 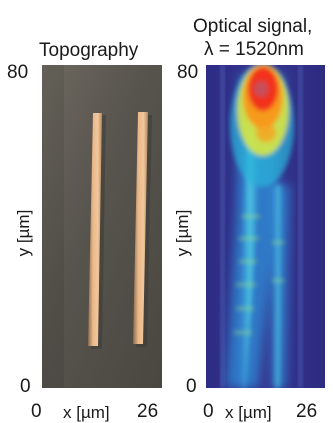 What do you see at coordinates (253, 26) in the screenshot?
I see `optical-title-line-1: Optical signal,` at bounding box center [253, 26].